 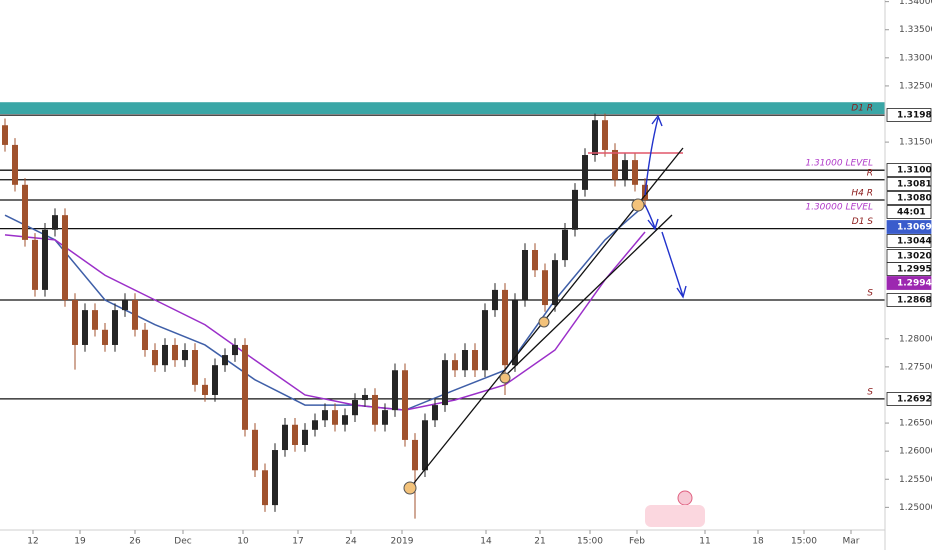 What do you see at coordinates (915, 508) in the screenshot?
I see `y-tick-label: 1.25000` at bounding box center [915, 508].